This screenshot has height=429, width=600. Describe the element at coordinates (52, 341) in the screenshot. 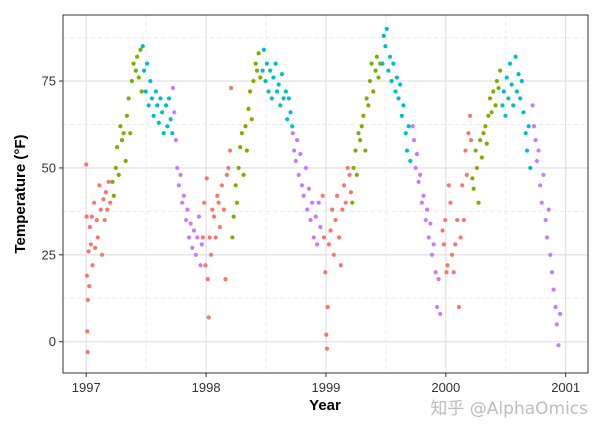

I see `y-tick-label: 0` at that location.